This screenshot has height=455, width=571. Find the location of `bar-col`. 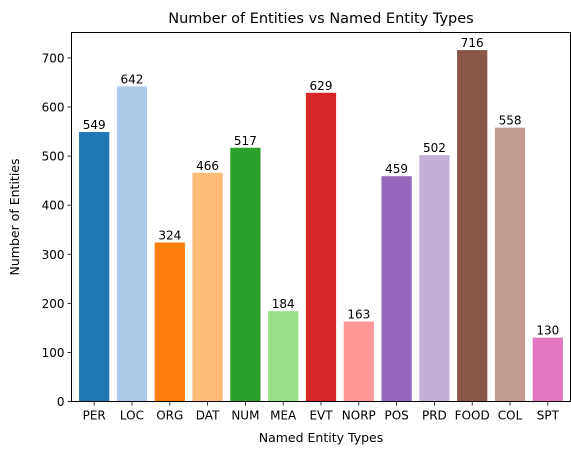

bar-col is located at coordinates (510, 264).